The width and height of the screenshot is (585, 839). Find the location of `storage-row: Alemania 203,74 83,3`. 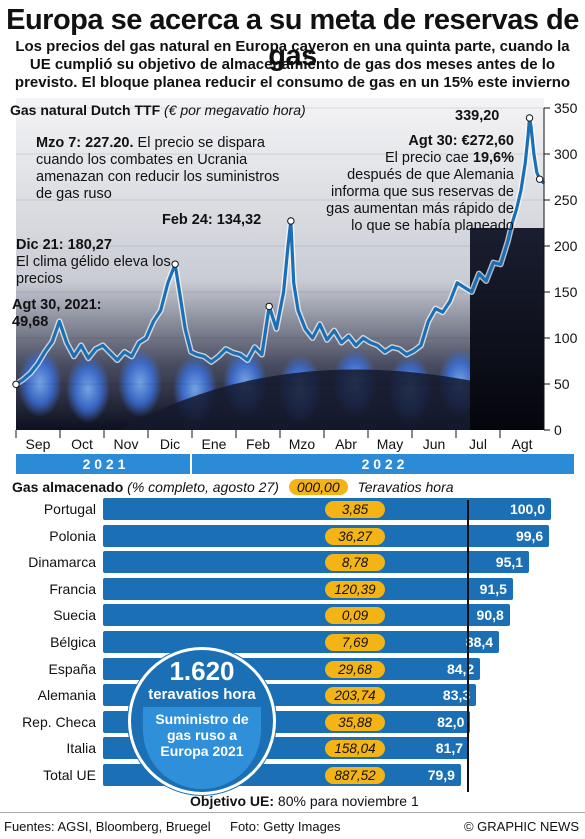

storage-row: Alemania 203,74 83,3 is located at coordinates (292, 695).